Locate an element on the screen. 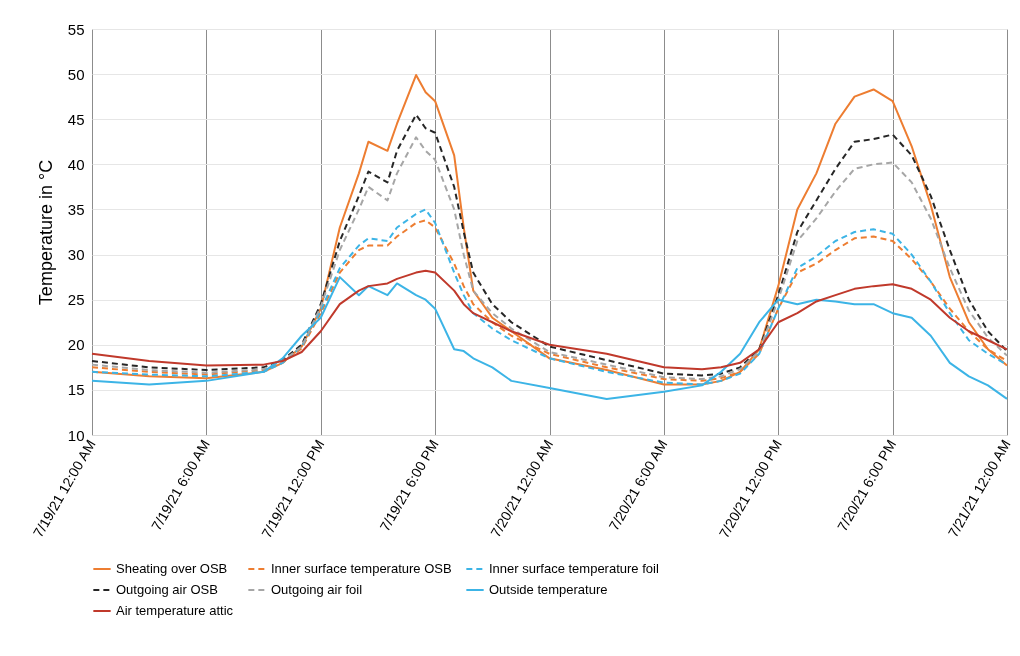 This screenshot has width=1020, height=656. y-axis-title: Temperature in °C is located at coordinates (45, 232).